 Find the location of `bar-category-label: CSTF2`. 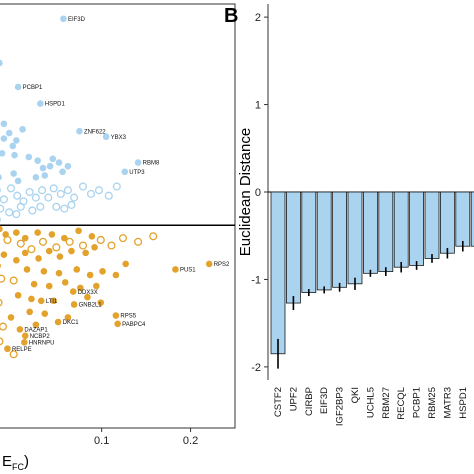

bar-category-label: CSTF2 is located at coordinates (278, 402).